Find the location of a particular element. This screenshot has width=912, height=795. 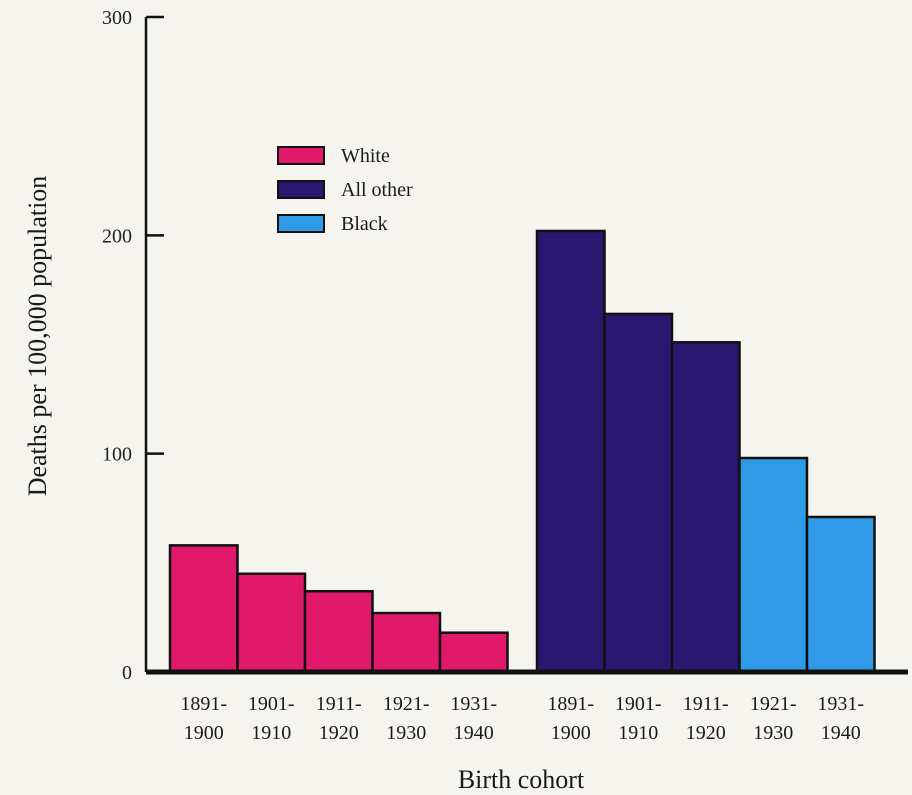

y-tick-label: 200 is located at coordinates (117, 236).